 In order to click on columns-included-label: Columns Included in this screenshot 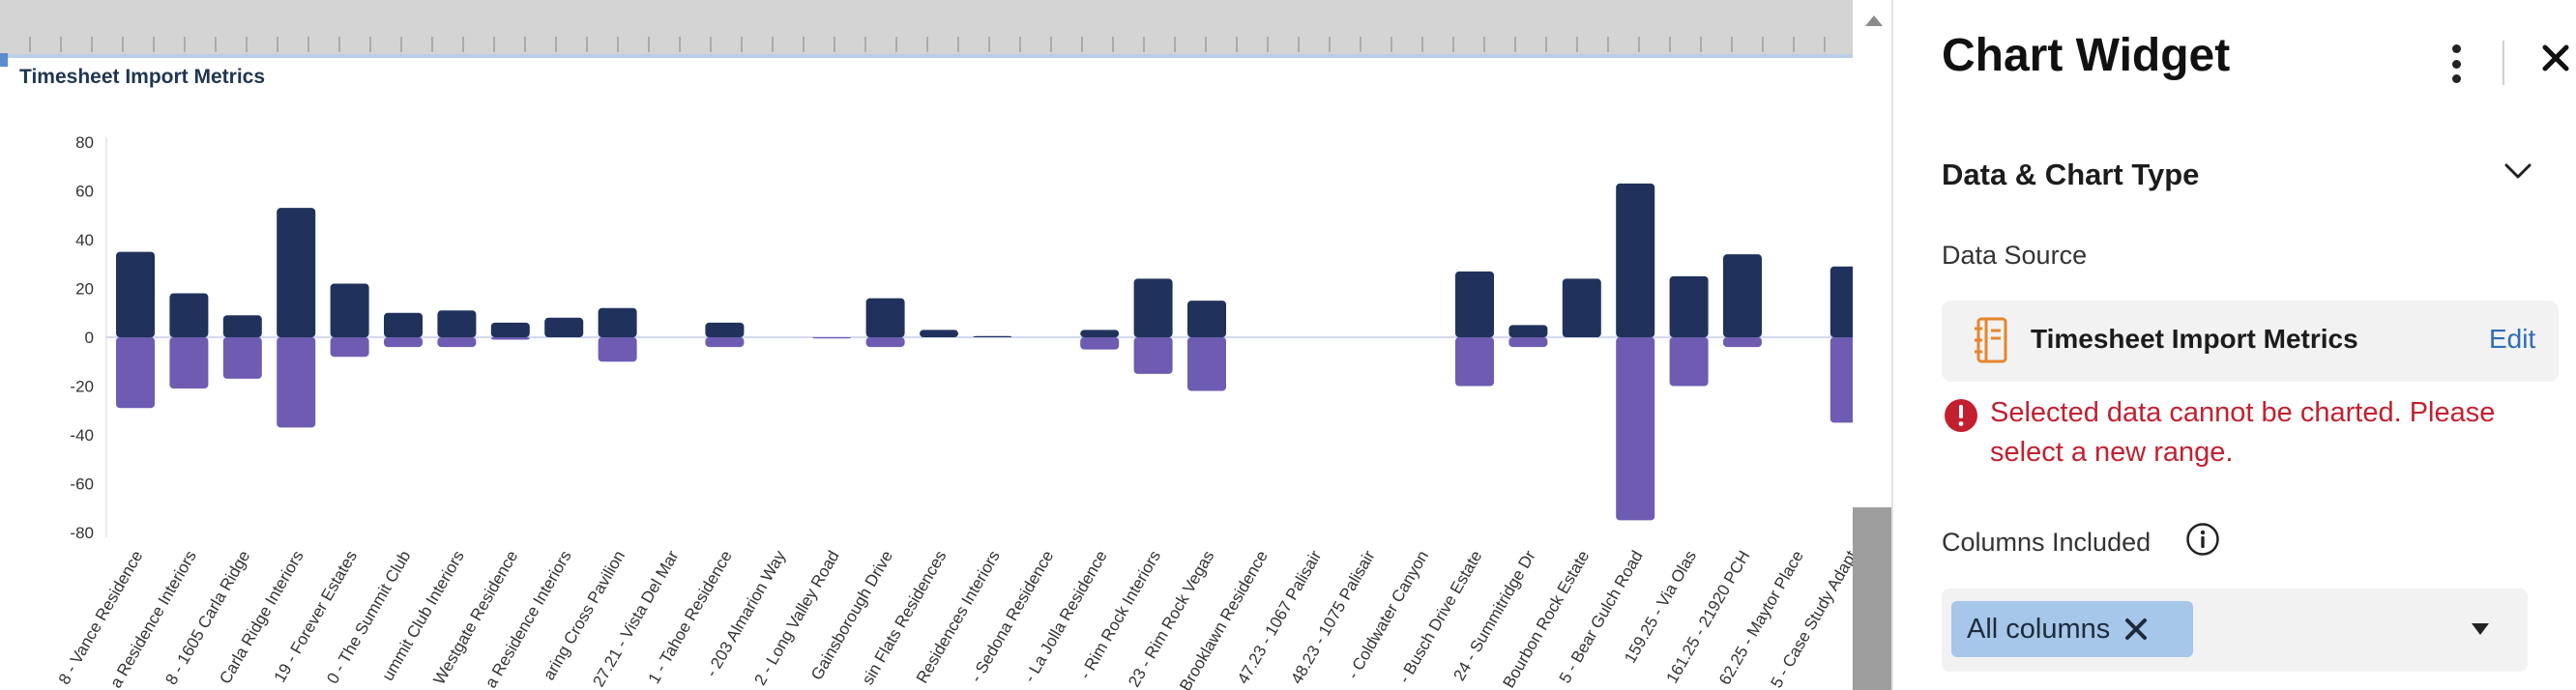, I will do `click(2047, 543)`.